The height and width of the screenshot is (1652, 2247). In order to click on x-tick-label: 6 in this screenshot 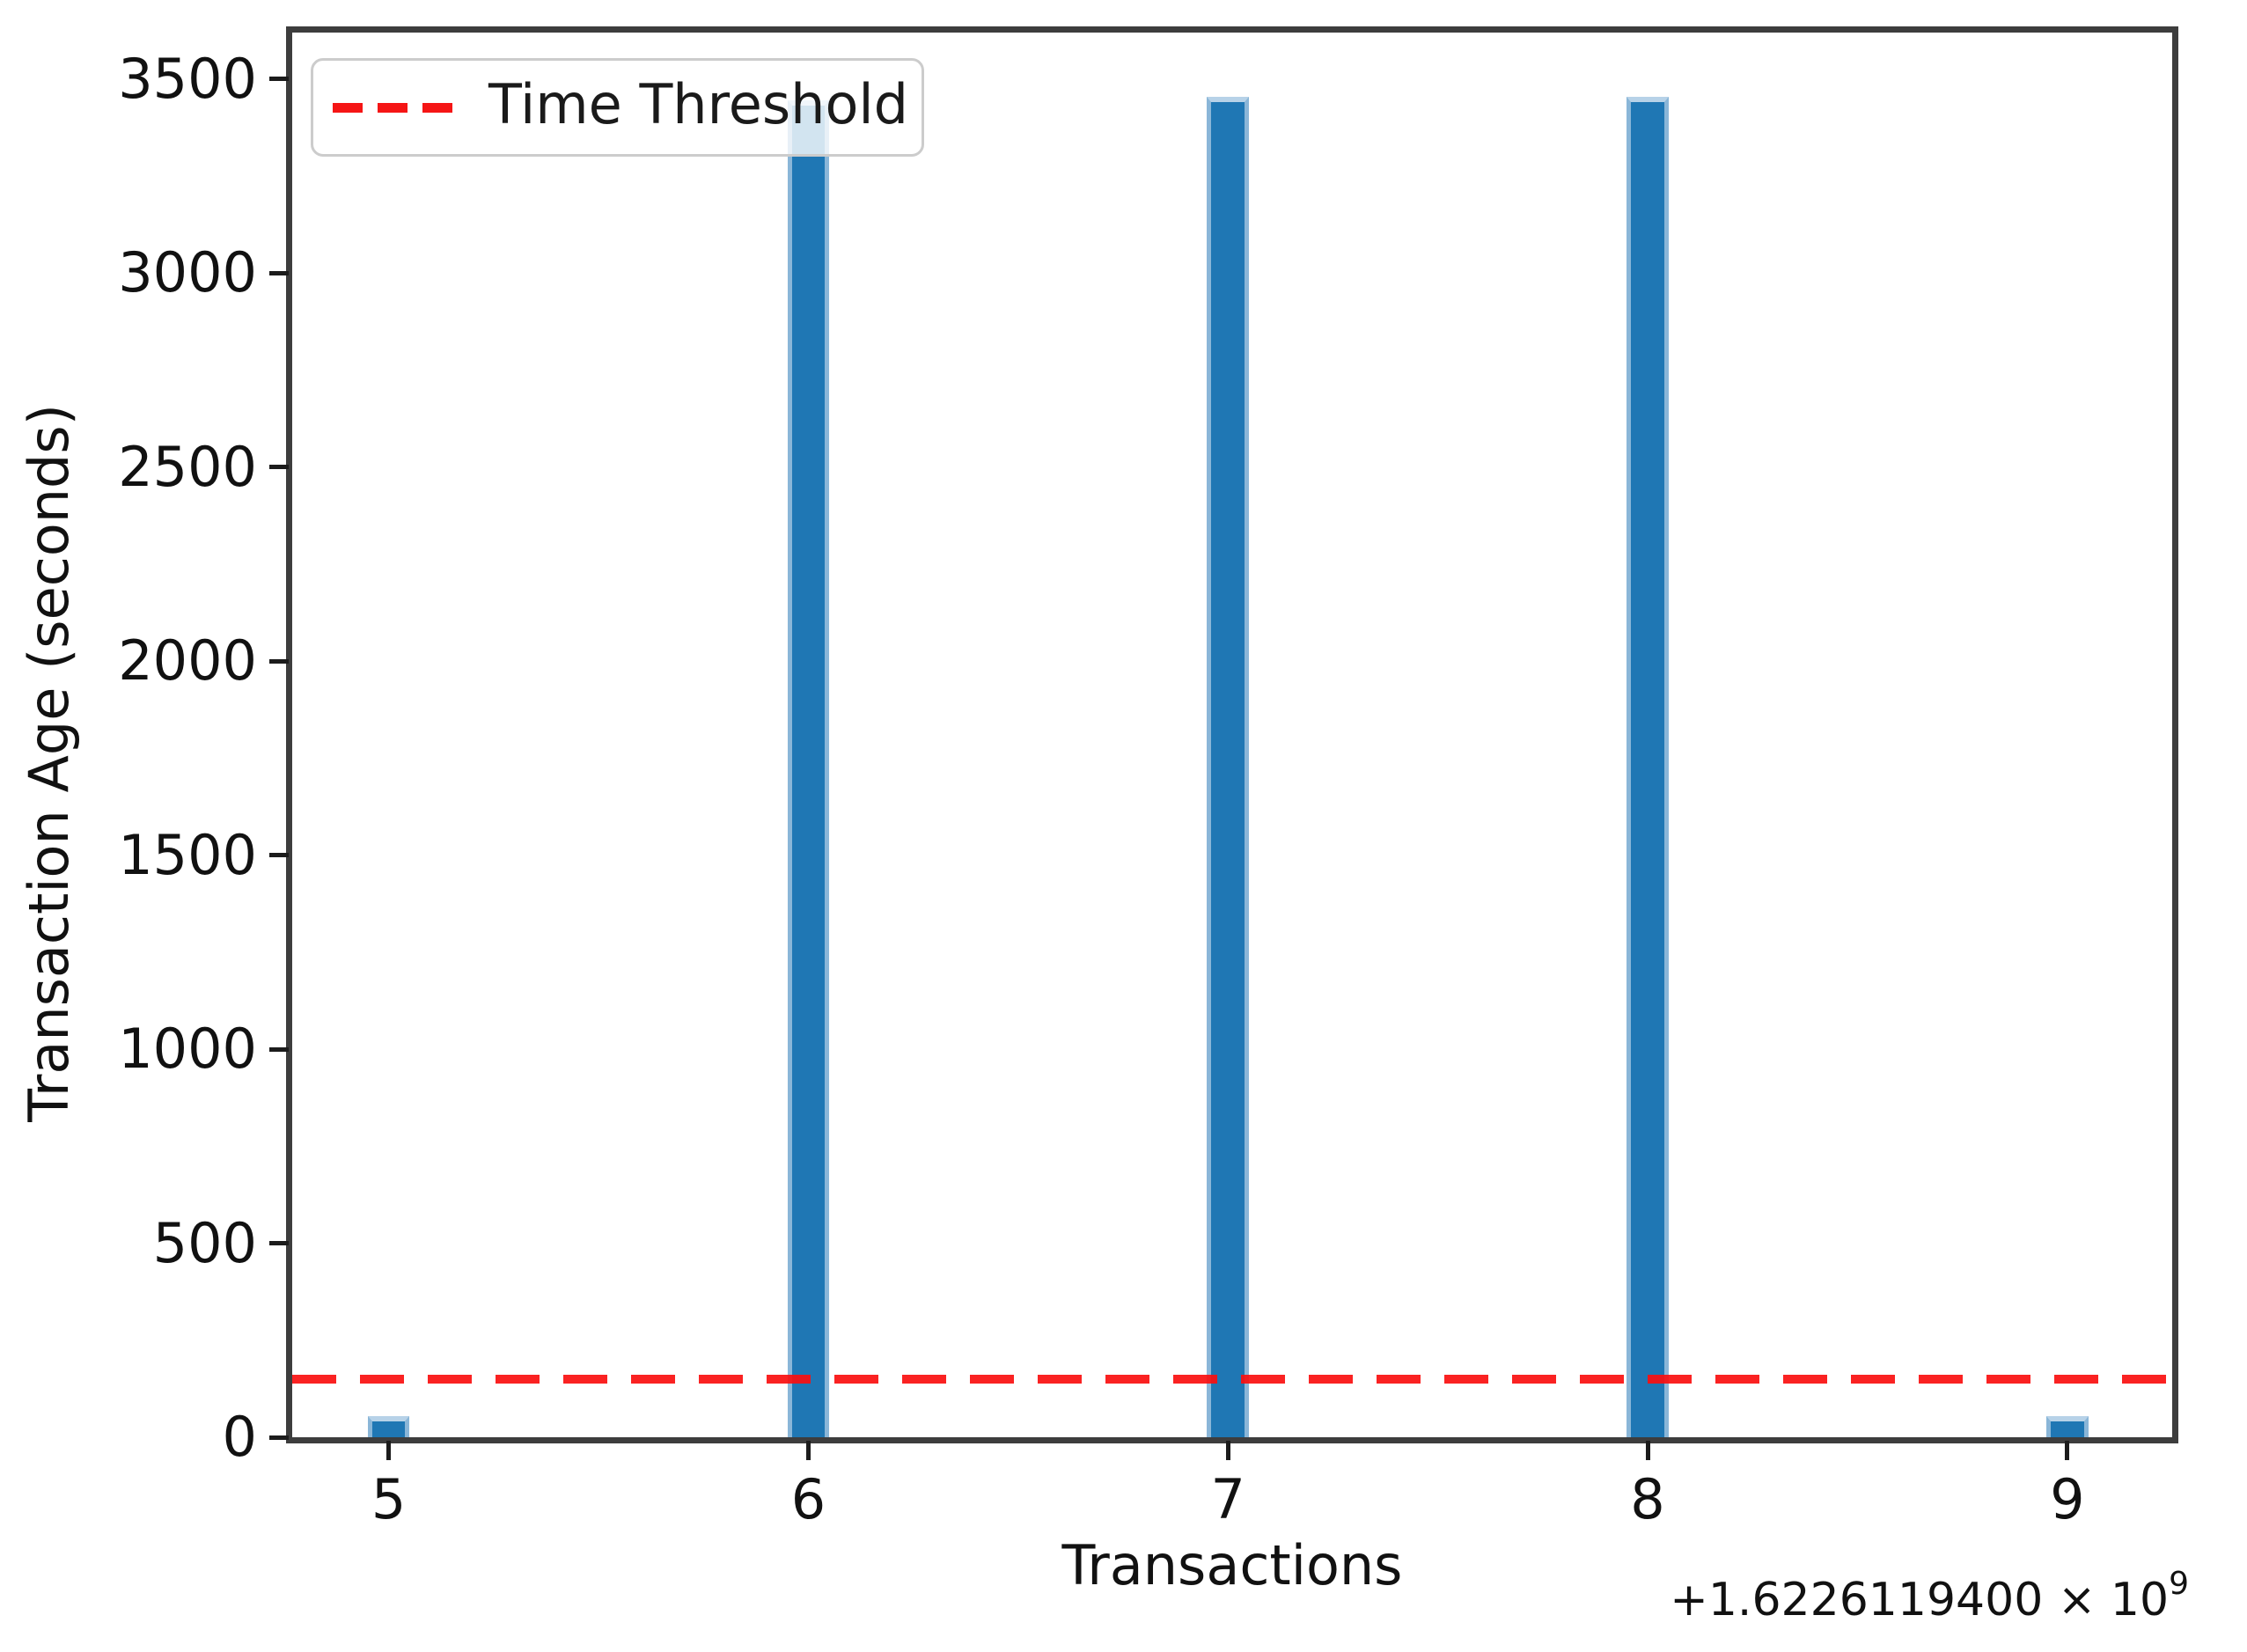, I will do `click(808, 1499)`.